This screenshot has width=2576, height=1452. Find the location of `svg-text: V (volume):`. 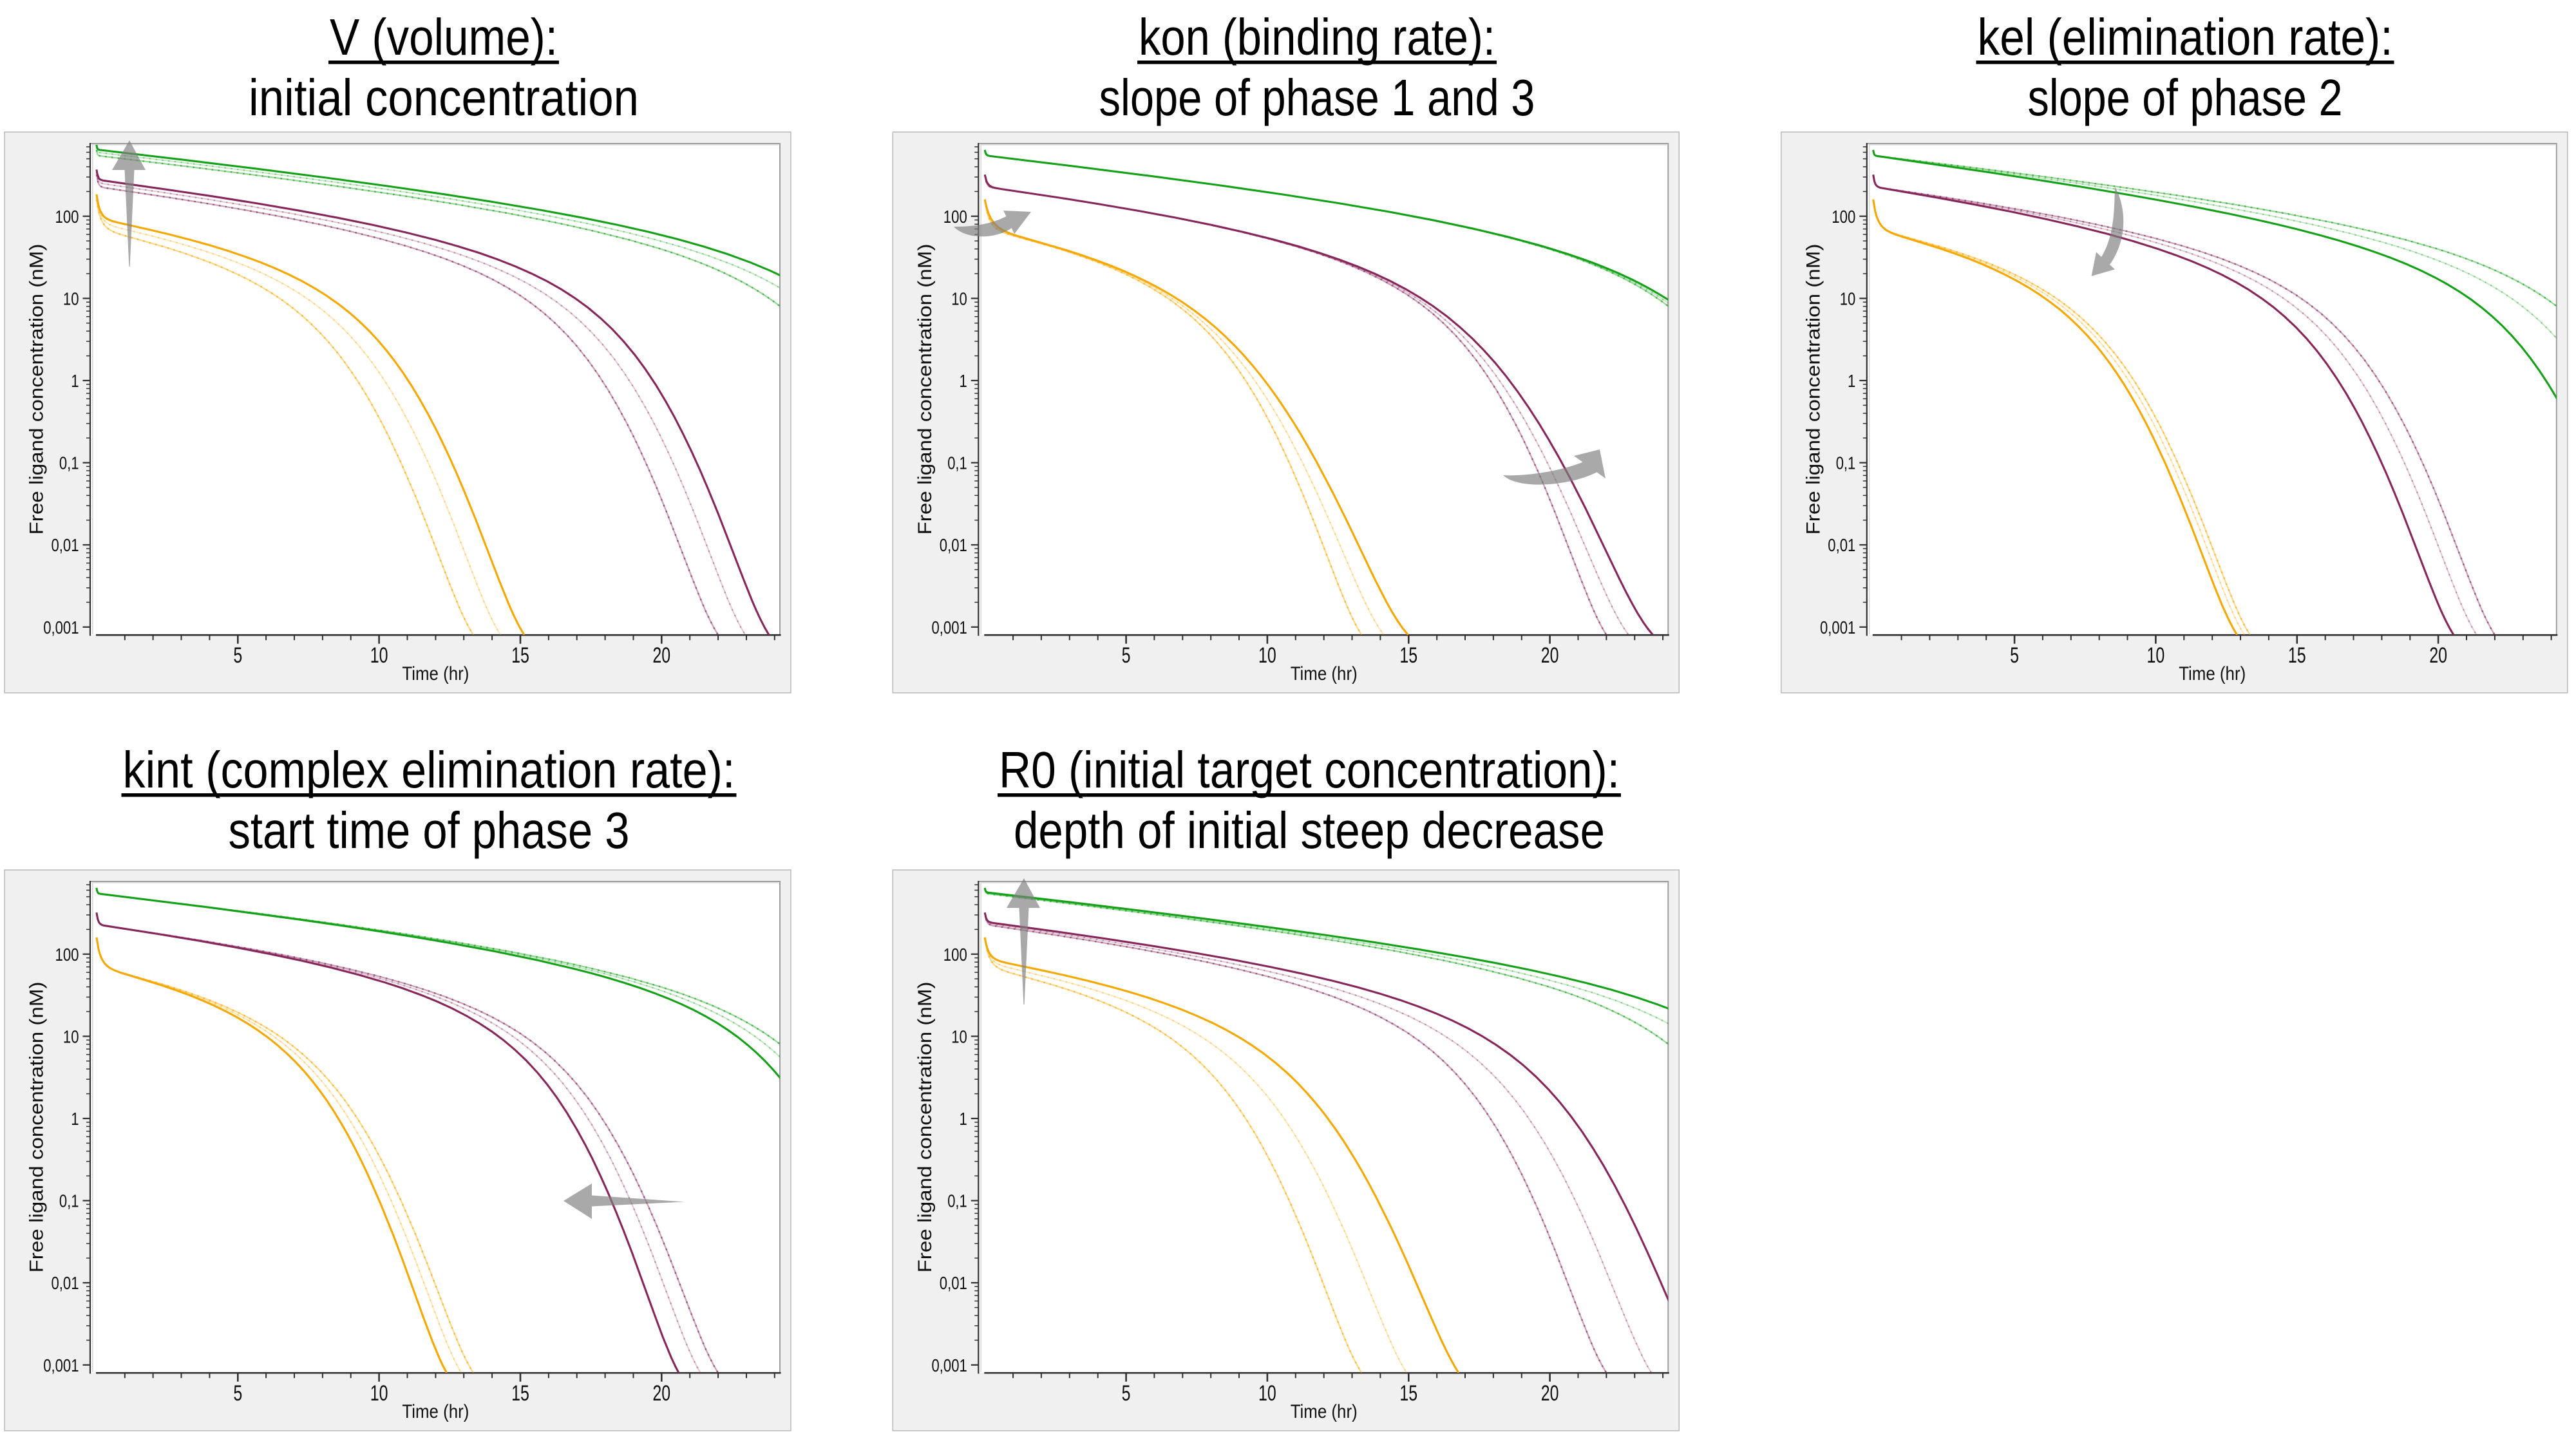

svg-text: V (volume): is located at coordinates (444, 37).